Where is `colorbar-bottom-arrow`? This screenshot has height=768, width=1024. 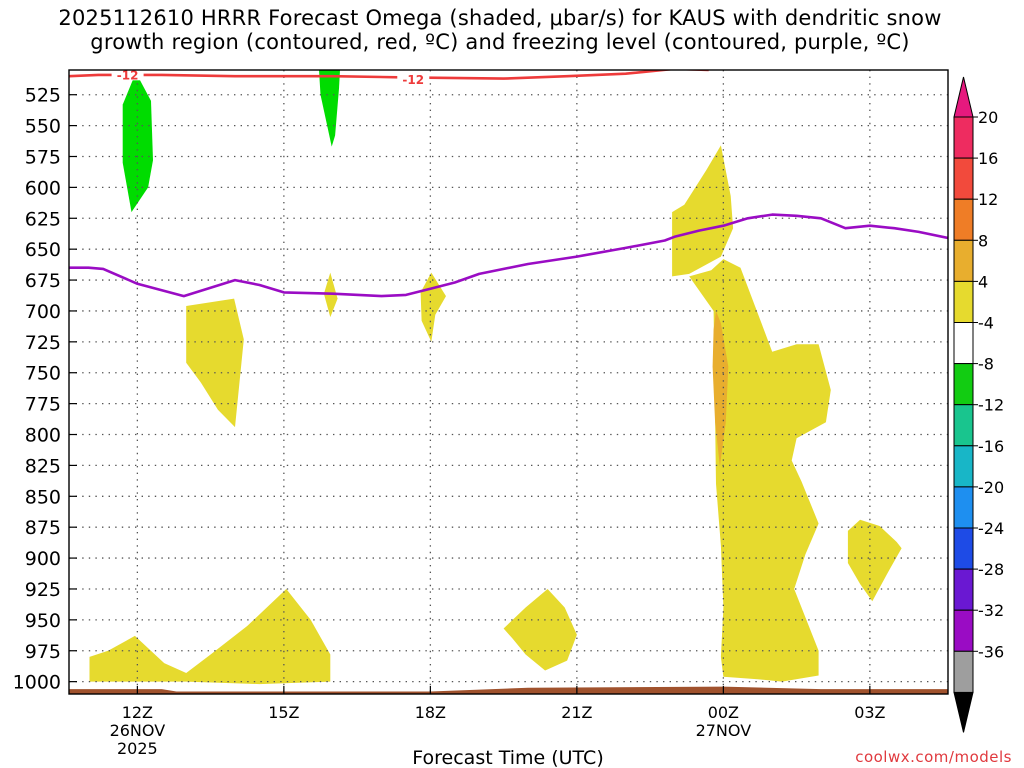
colorbar-bottom-arrow is located at coordinates (963, 712).